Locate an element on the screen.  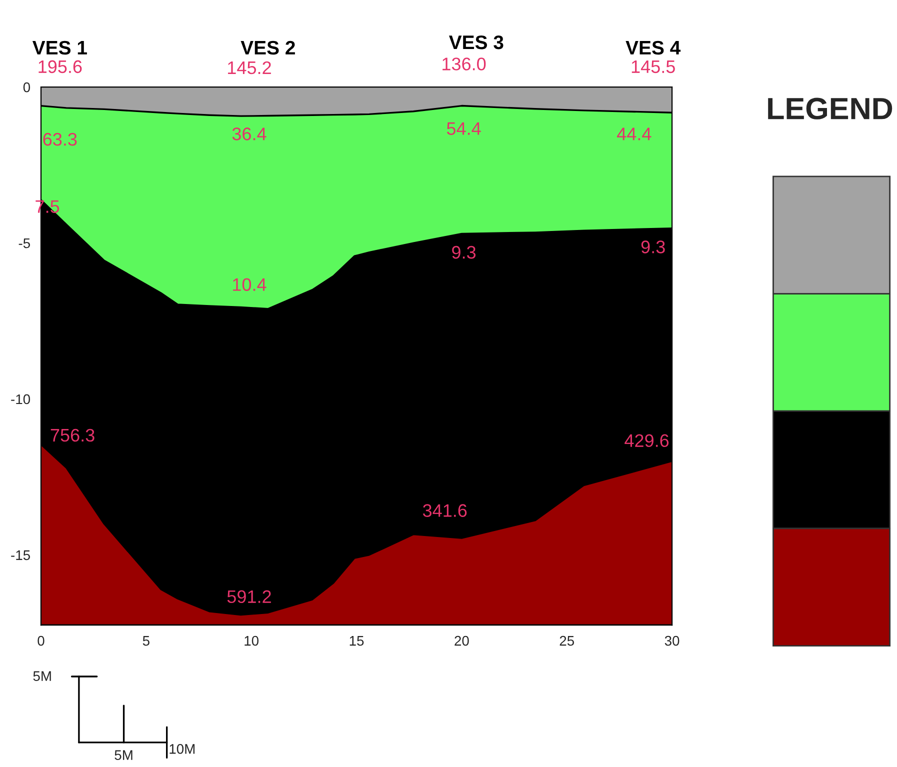
annotation: 44.4 is located at coordinates (634, 134).